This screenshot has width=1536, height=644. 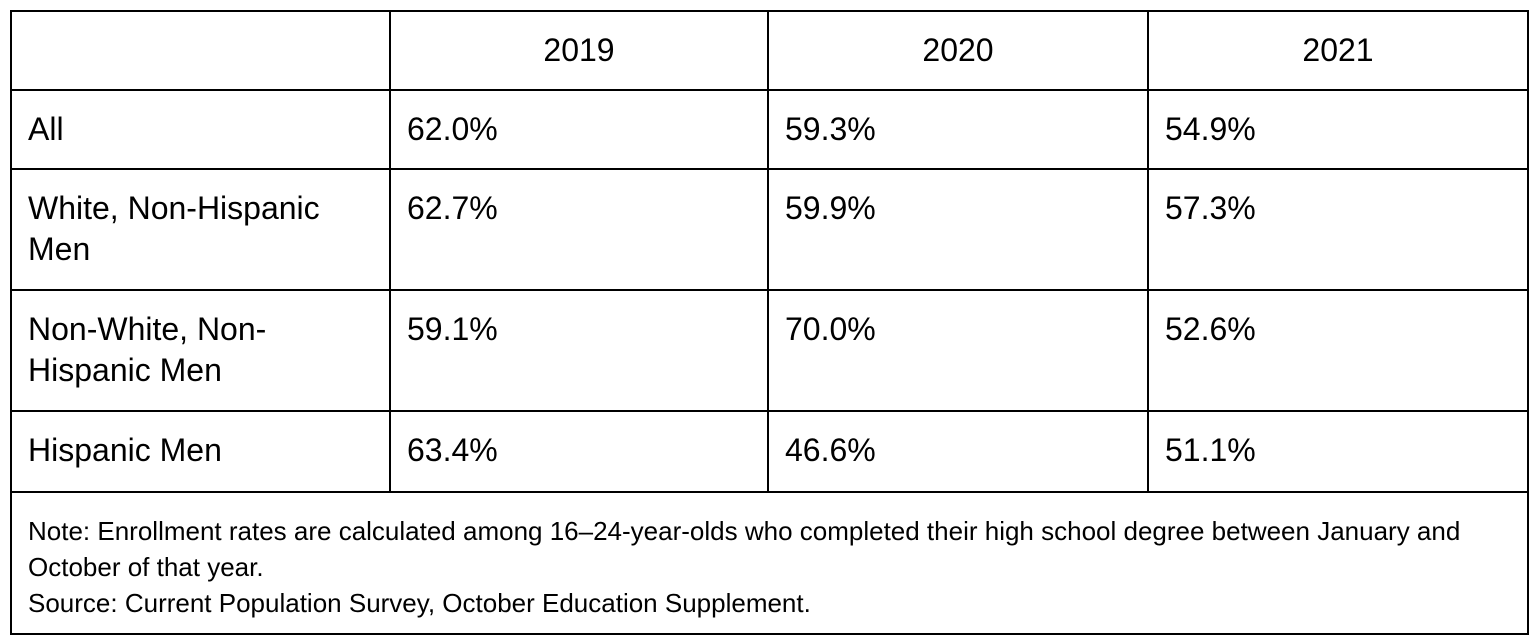 What do you see at coordinates (200, 350) in the screenshot?
I see `row-label: Non-White, Non-Hispanic Men` at bounding box center [200, 350].